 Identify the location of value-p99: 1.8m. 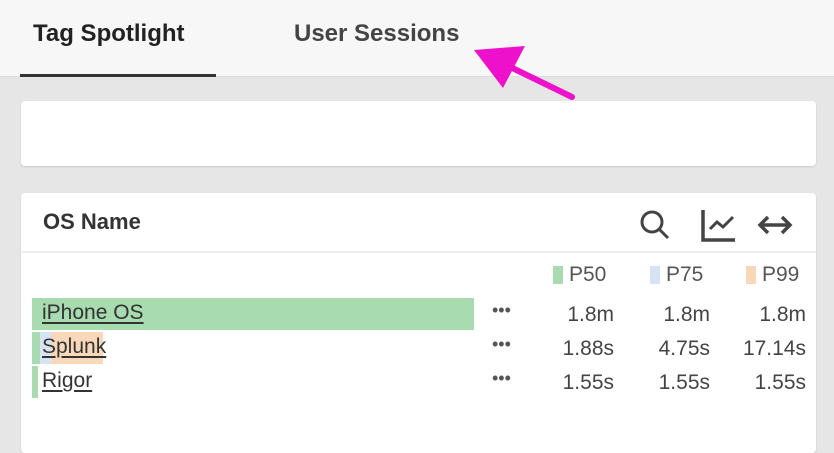
(782, 314).